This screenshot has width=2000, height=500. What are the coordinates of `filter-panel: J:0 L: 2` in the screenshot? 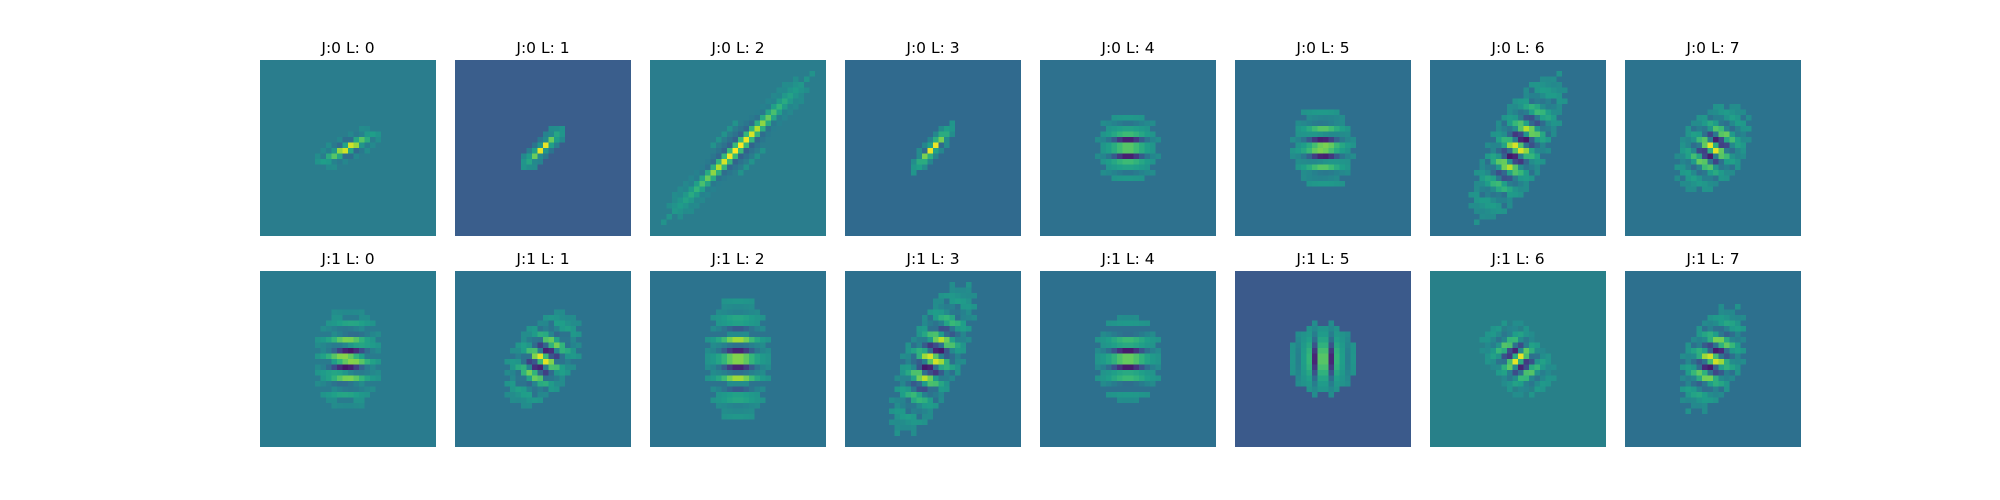 It's located at (738, 137).